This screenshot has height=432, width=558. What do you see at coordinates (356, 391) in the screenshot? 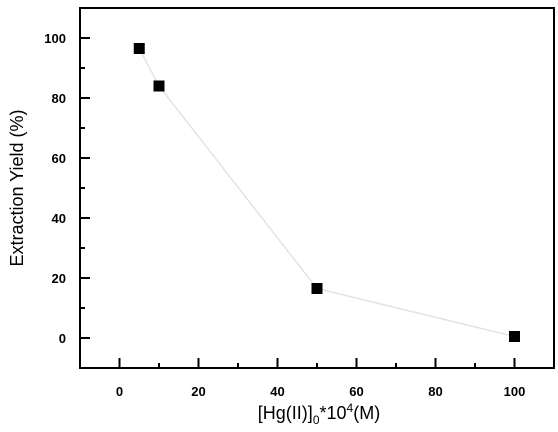
I see `x-tick-label: 60` at bounding box center [356, 391].